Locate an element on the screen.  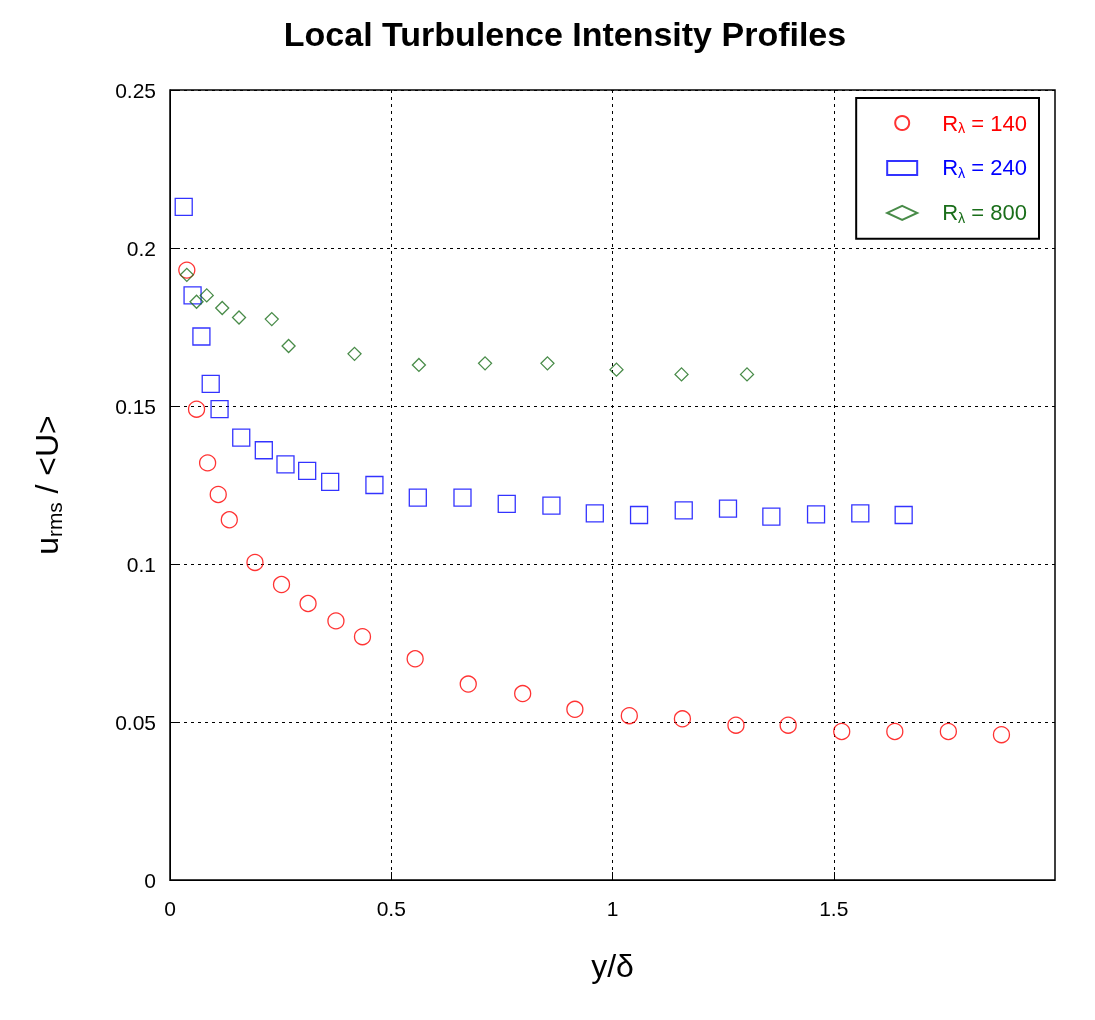
y-axis-title: urms / <U> is located at coordinates (47, 485).